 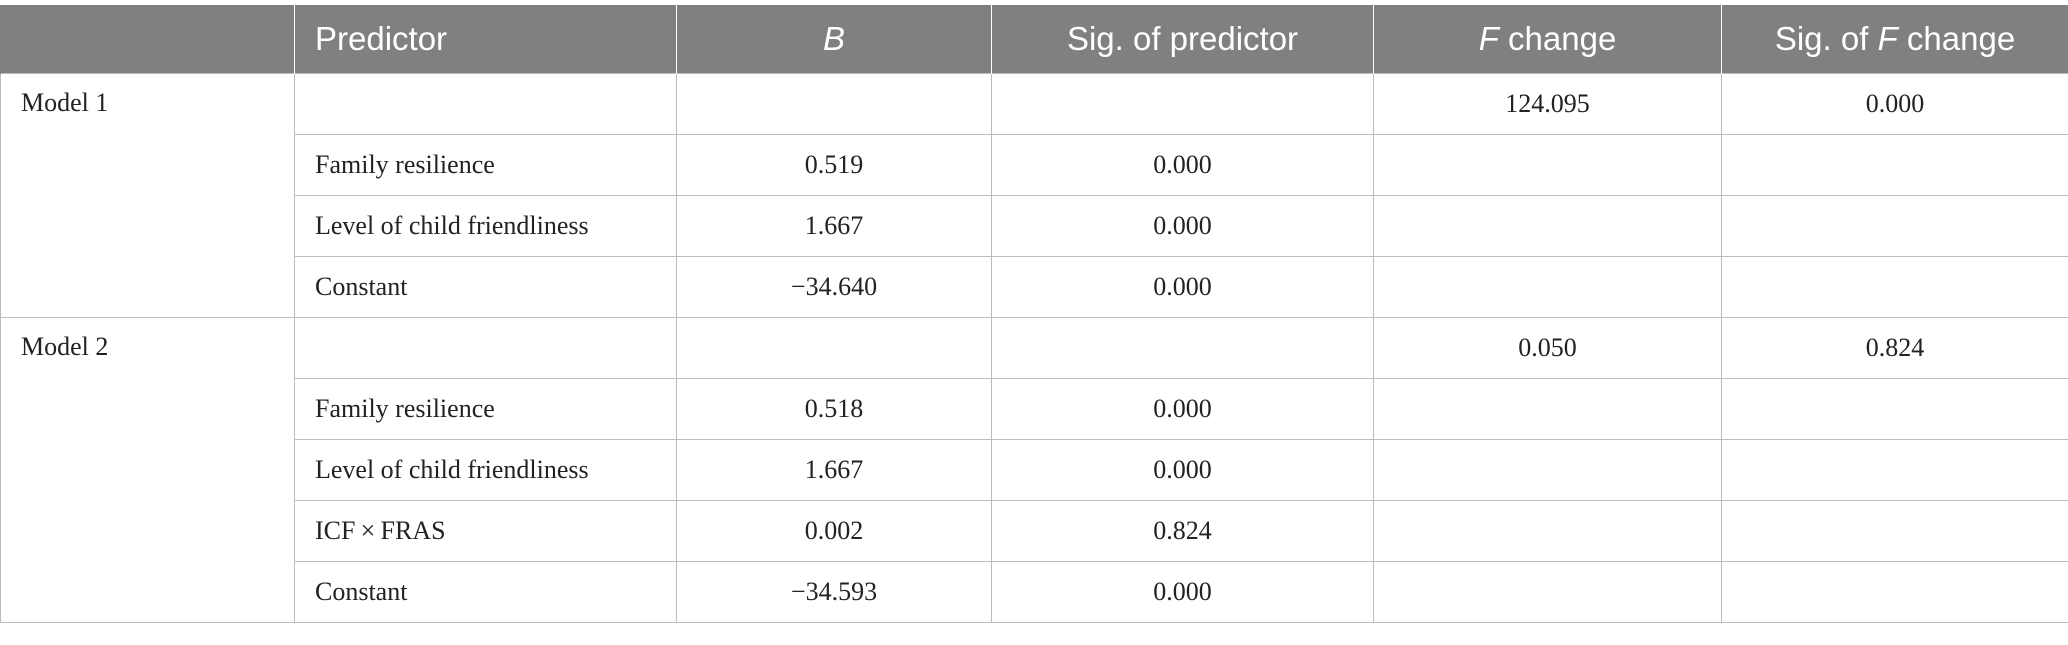 I want to click on header-f-change: F change, so click(x=1547, y=39).